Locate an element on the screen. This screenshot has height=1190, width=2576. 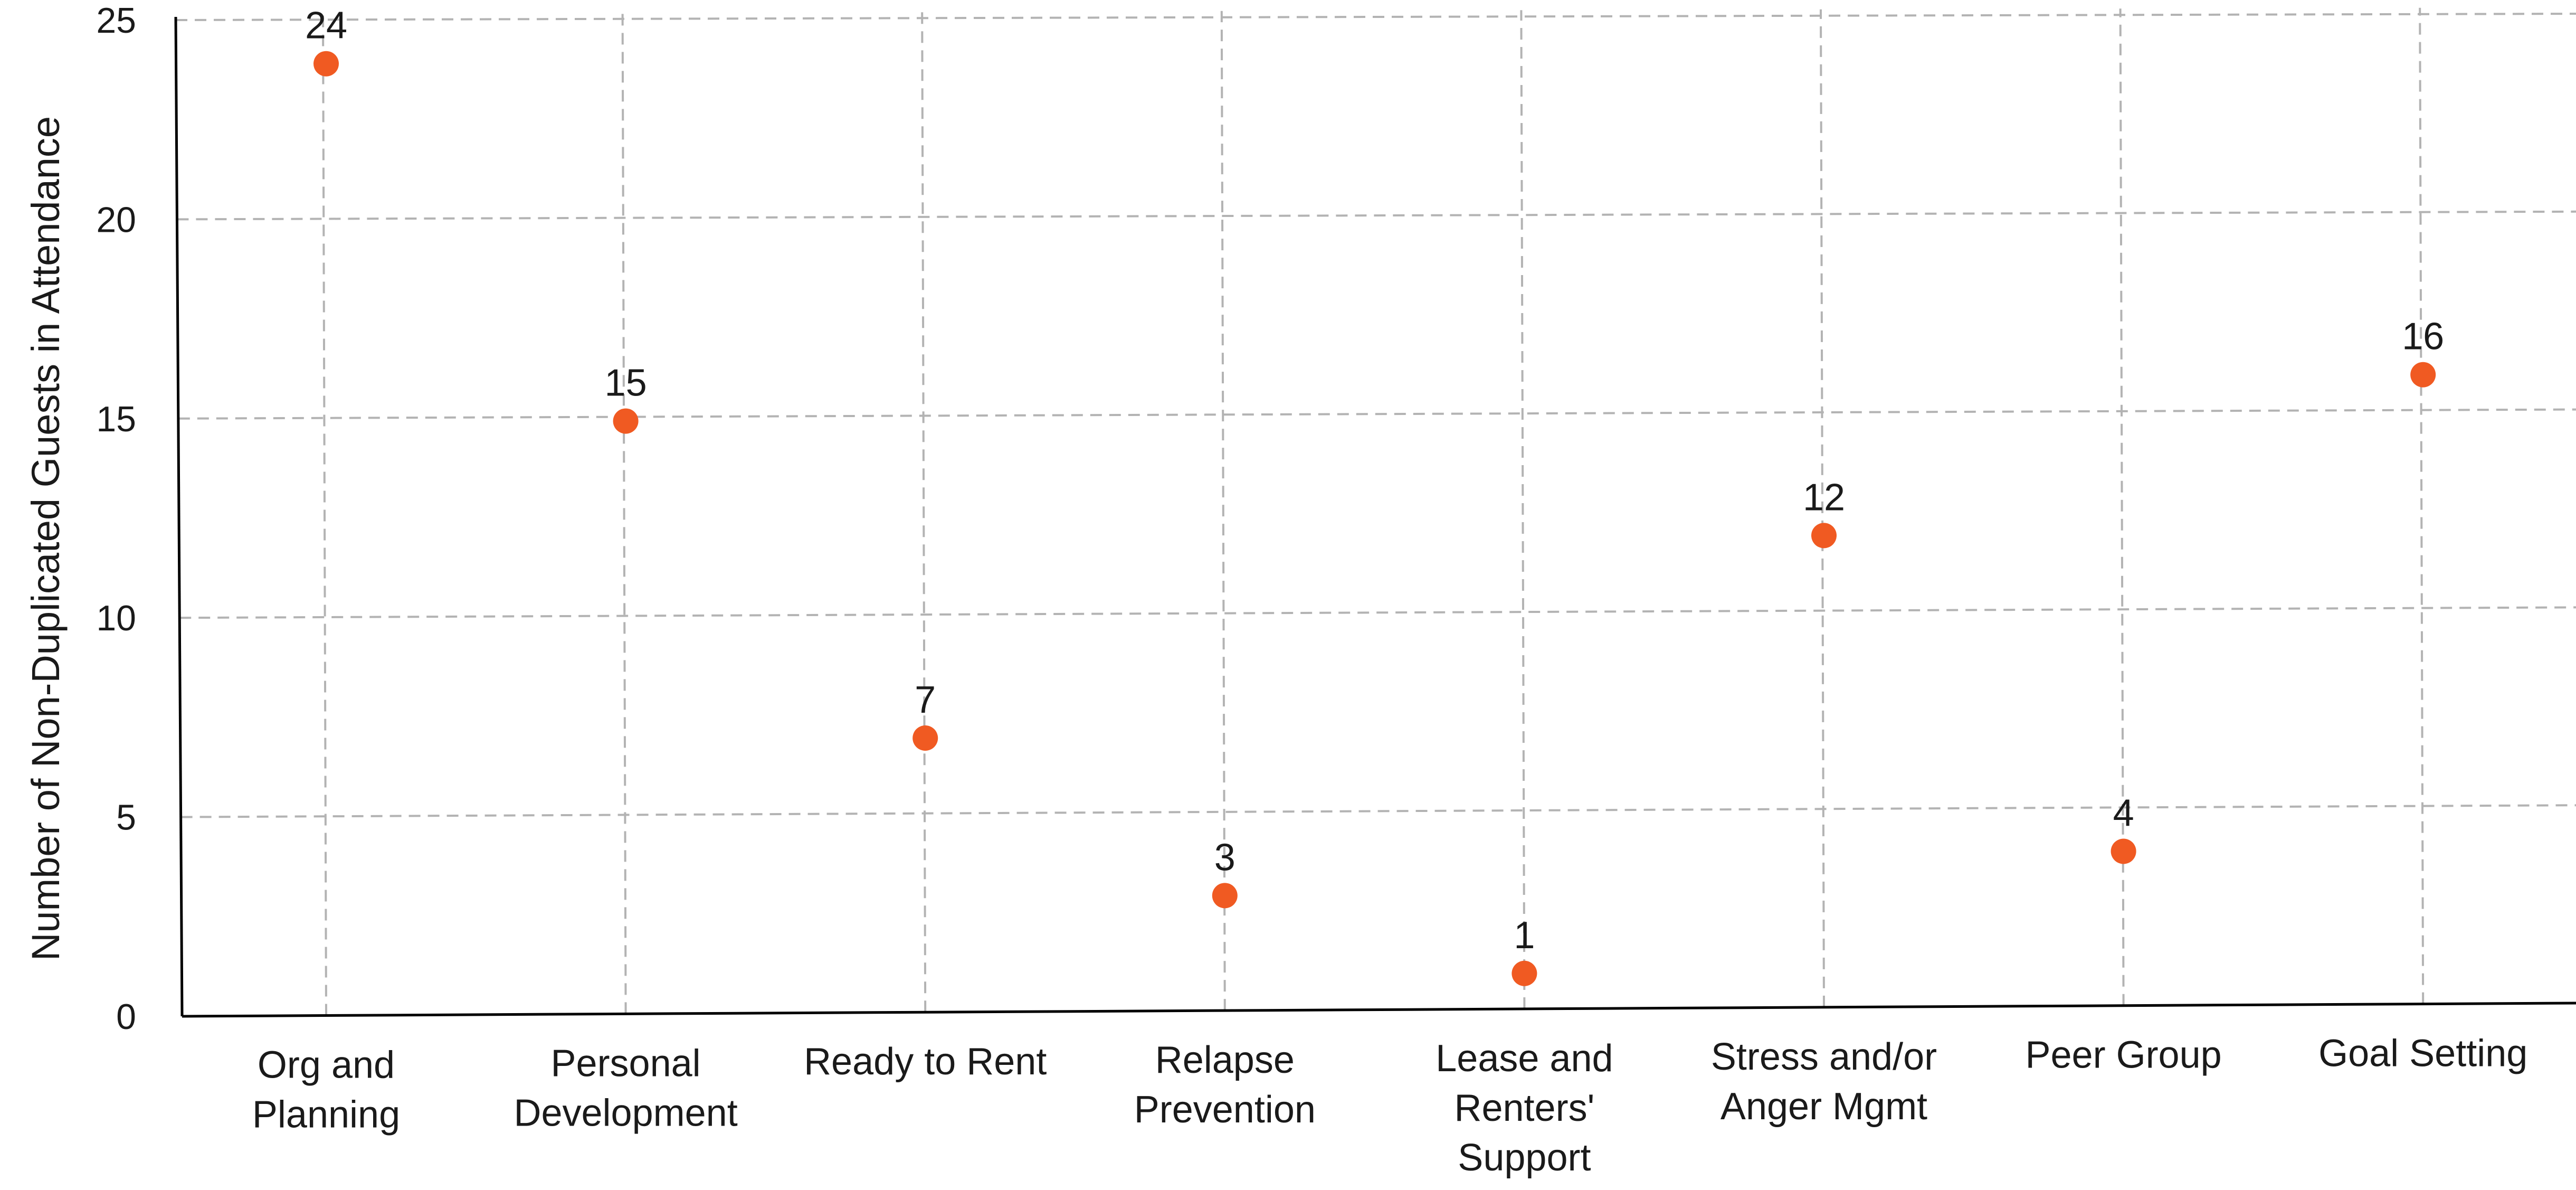
y-axis-line is located at coordinates (179, 516).